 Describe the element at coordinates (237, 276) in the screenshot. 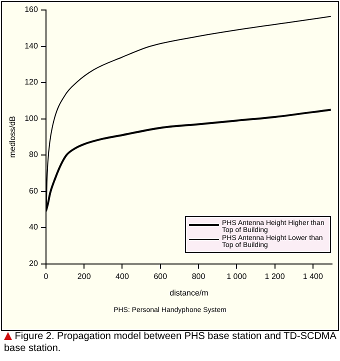

I see `x-tick-label: 1 000` at that location.